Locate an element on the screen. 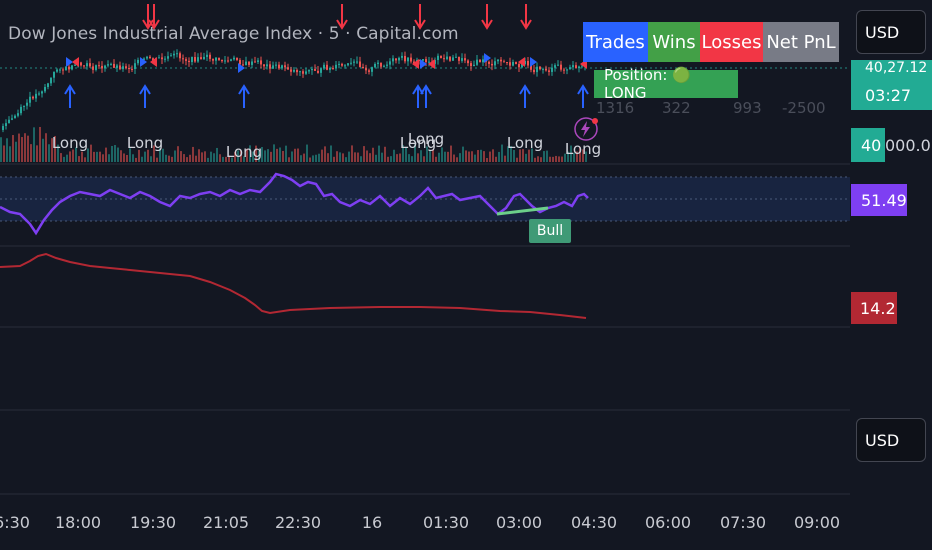 Image resolution: width=932 pixels, height=550 pixels. currency-button-bottom: USD is located at coordinates (891, 440).